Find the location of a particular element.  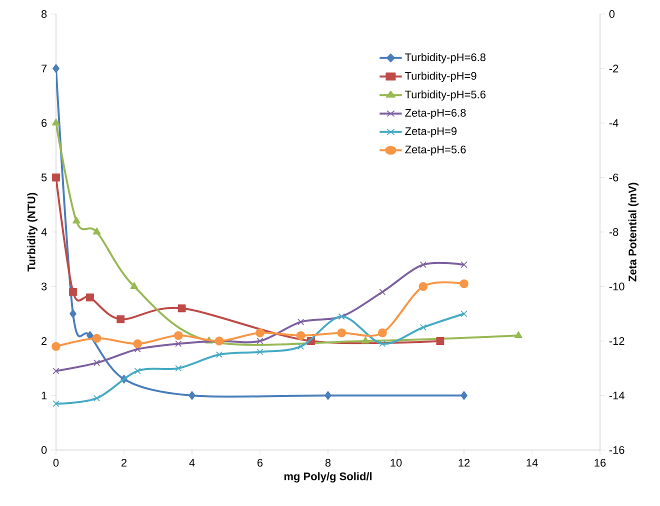

legend-label: Turbidity-pH=9 is located at coordinates (440, 77).